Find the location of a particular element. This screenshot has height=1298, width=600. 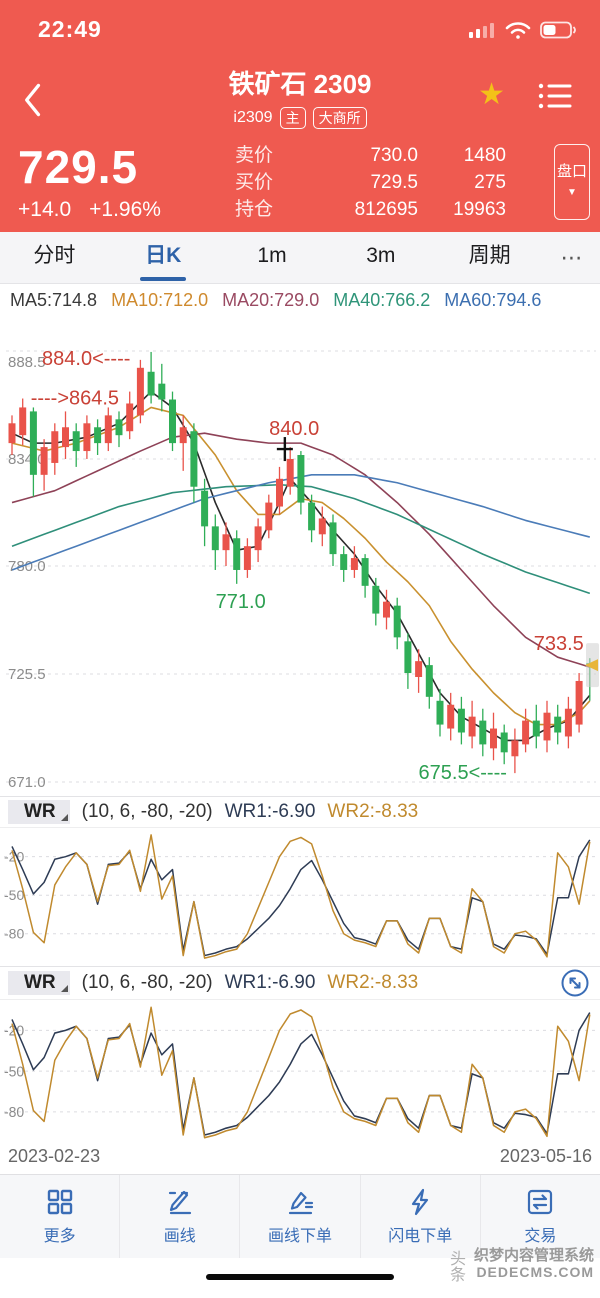

wr-indicator-selector: WR is located at coordinates (39, 812).